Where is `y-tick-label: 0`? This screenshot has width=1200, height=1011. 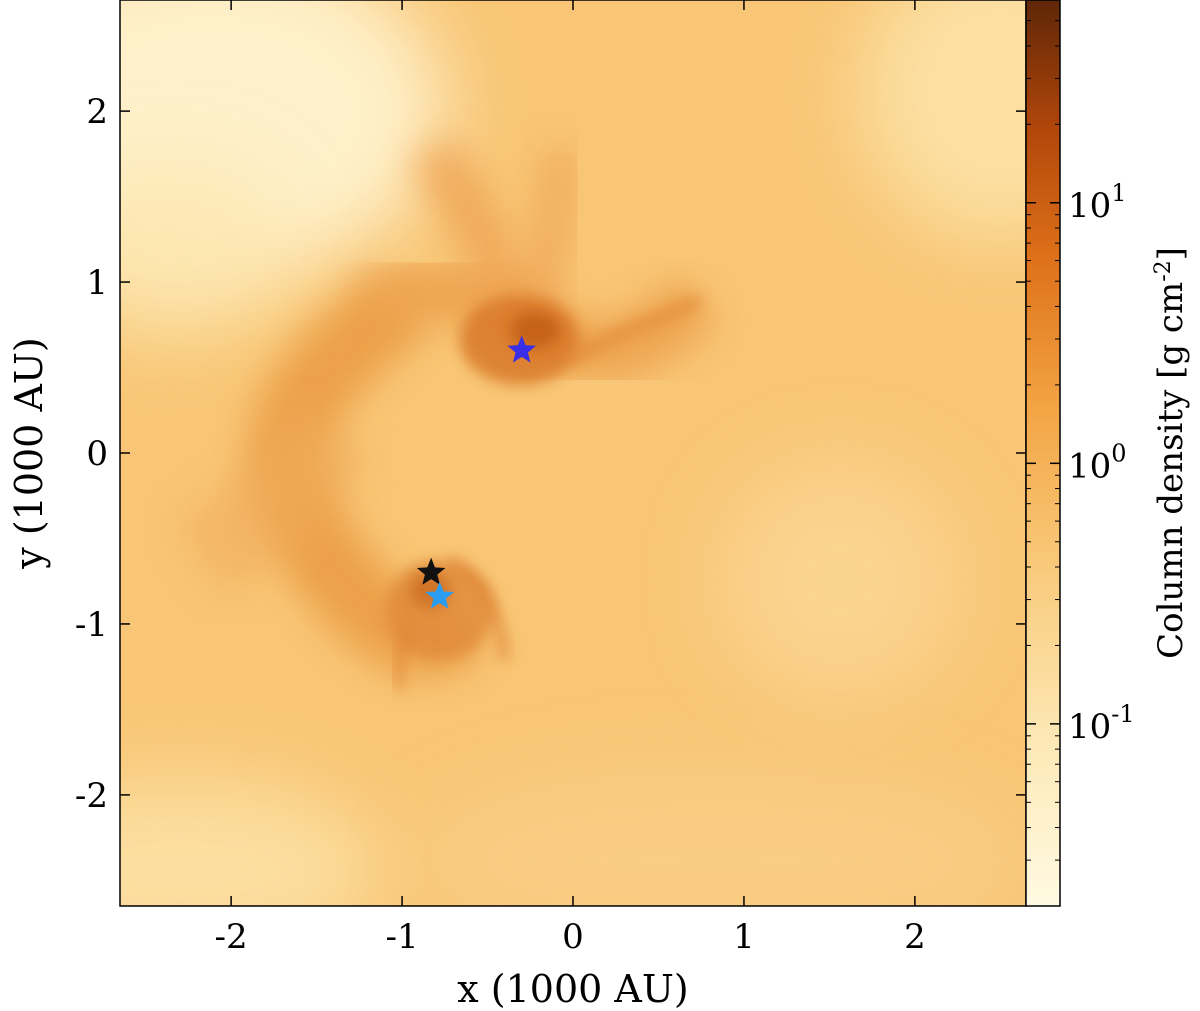
y-tick-label: 0 is located at coordinates (97, 454).